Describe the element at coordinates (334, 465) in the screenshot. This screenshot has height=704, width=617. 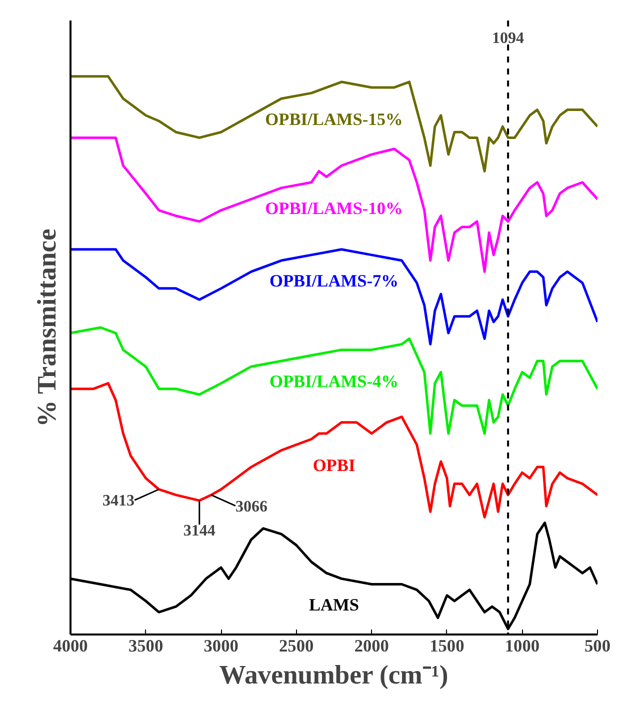
I see `series-label: OPBI` at that location.